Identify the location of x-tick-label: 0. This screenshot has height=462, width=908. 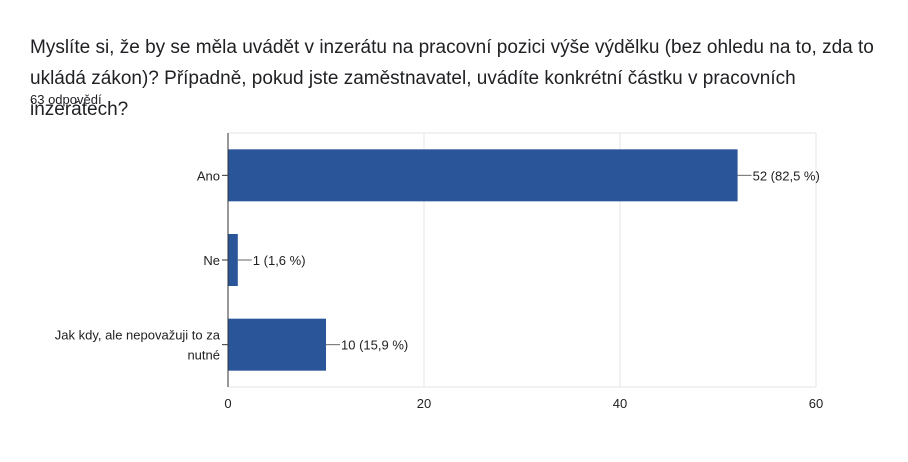
(227, 403).